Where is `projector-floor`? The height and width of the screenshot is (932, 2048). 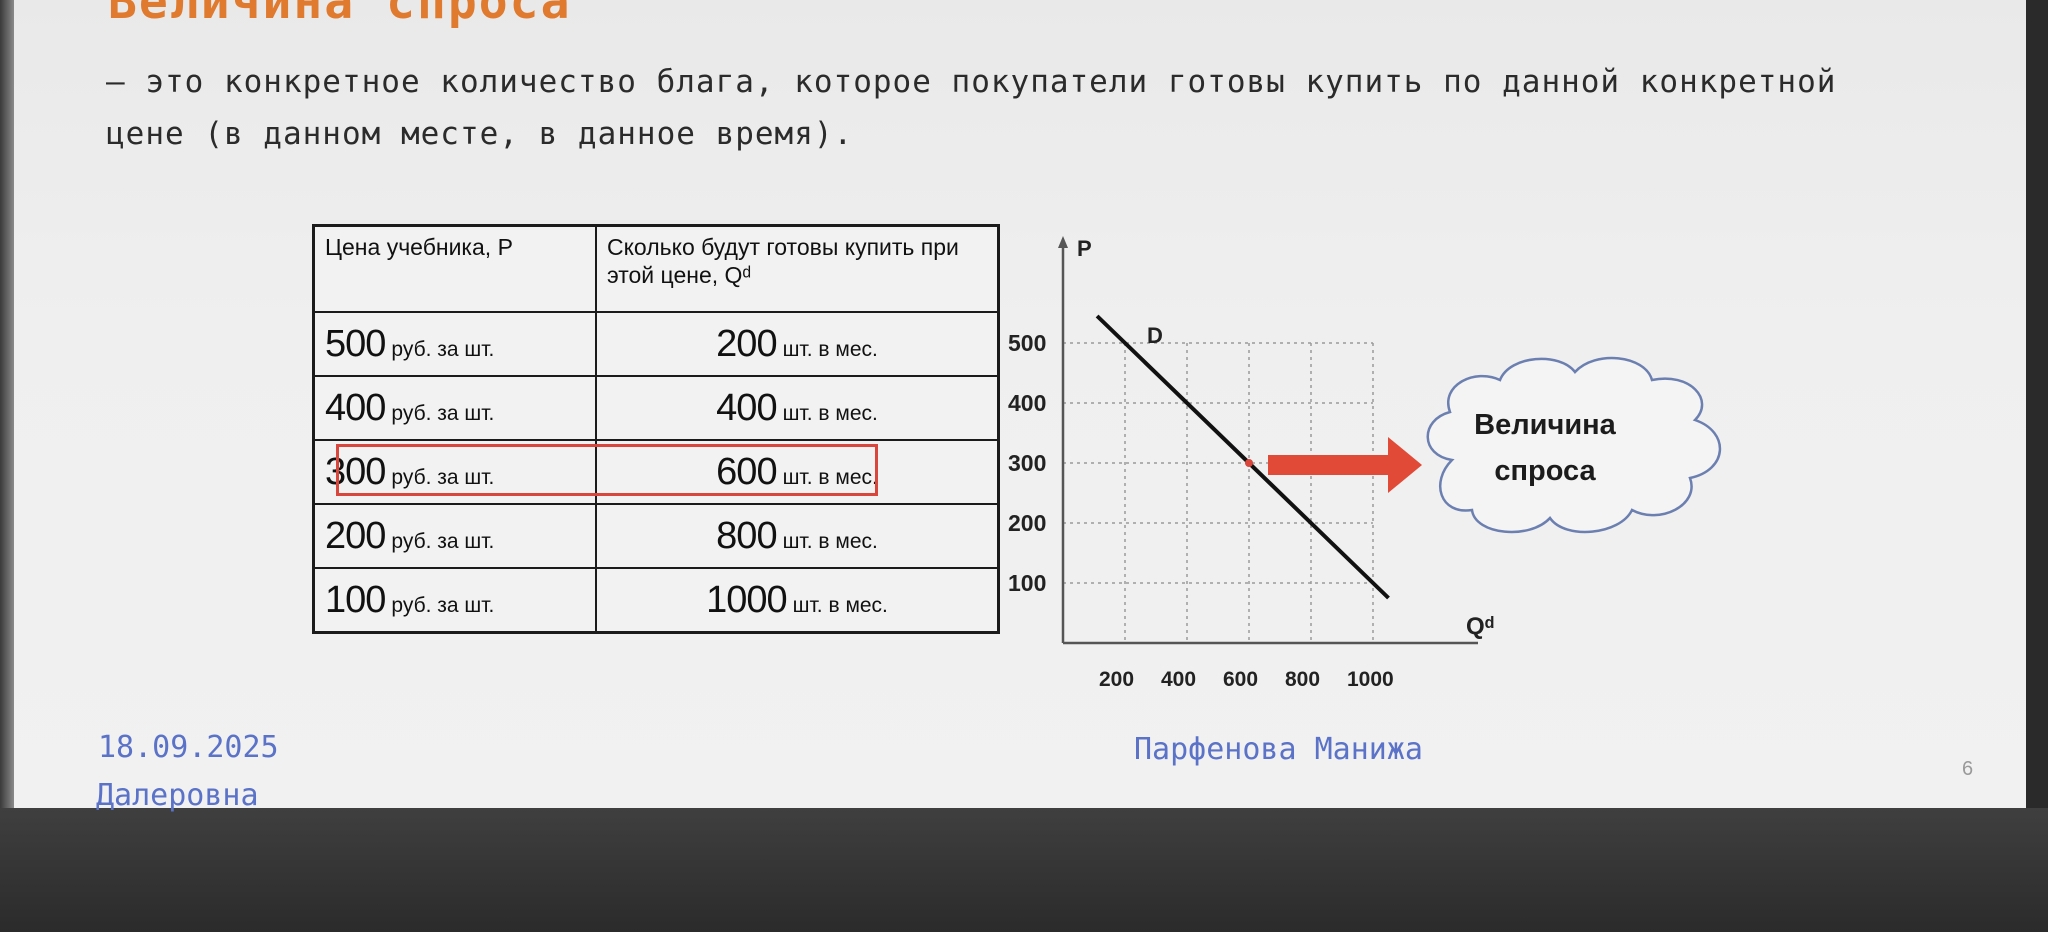 projector-floor is located at coordinates (1024, 870).